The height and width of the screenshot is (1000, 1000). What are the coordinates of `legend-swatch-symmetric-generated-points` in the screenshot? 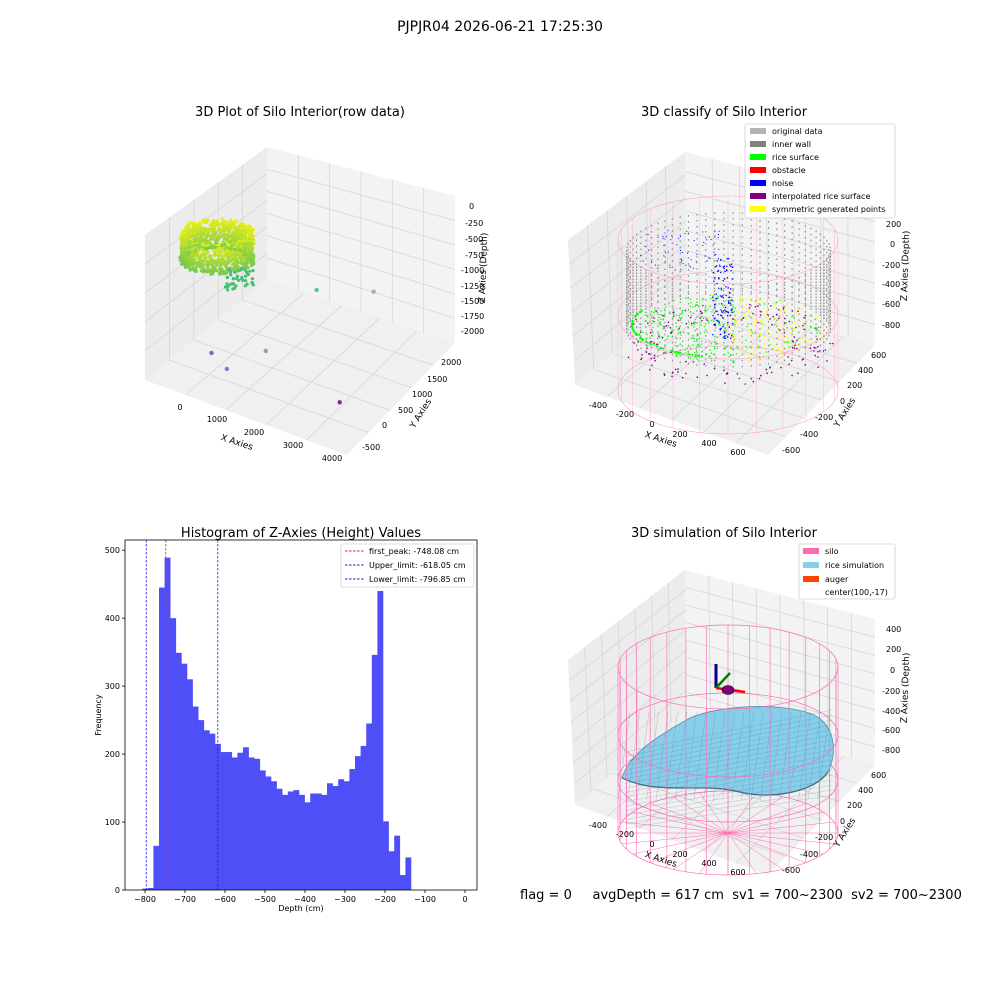 It's located at (758, 209).